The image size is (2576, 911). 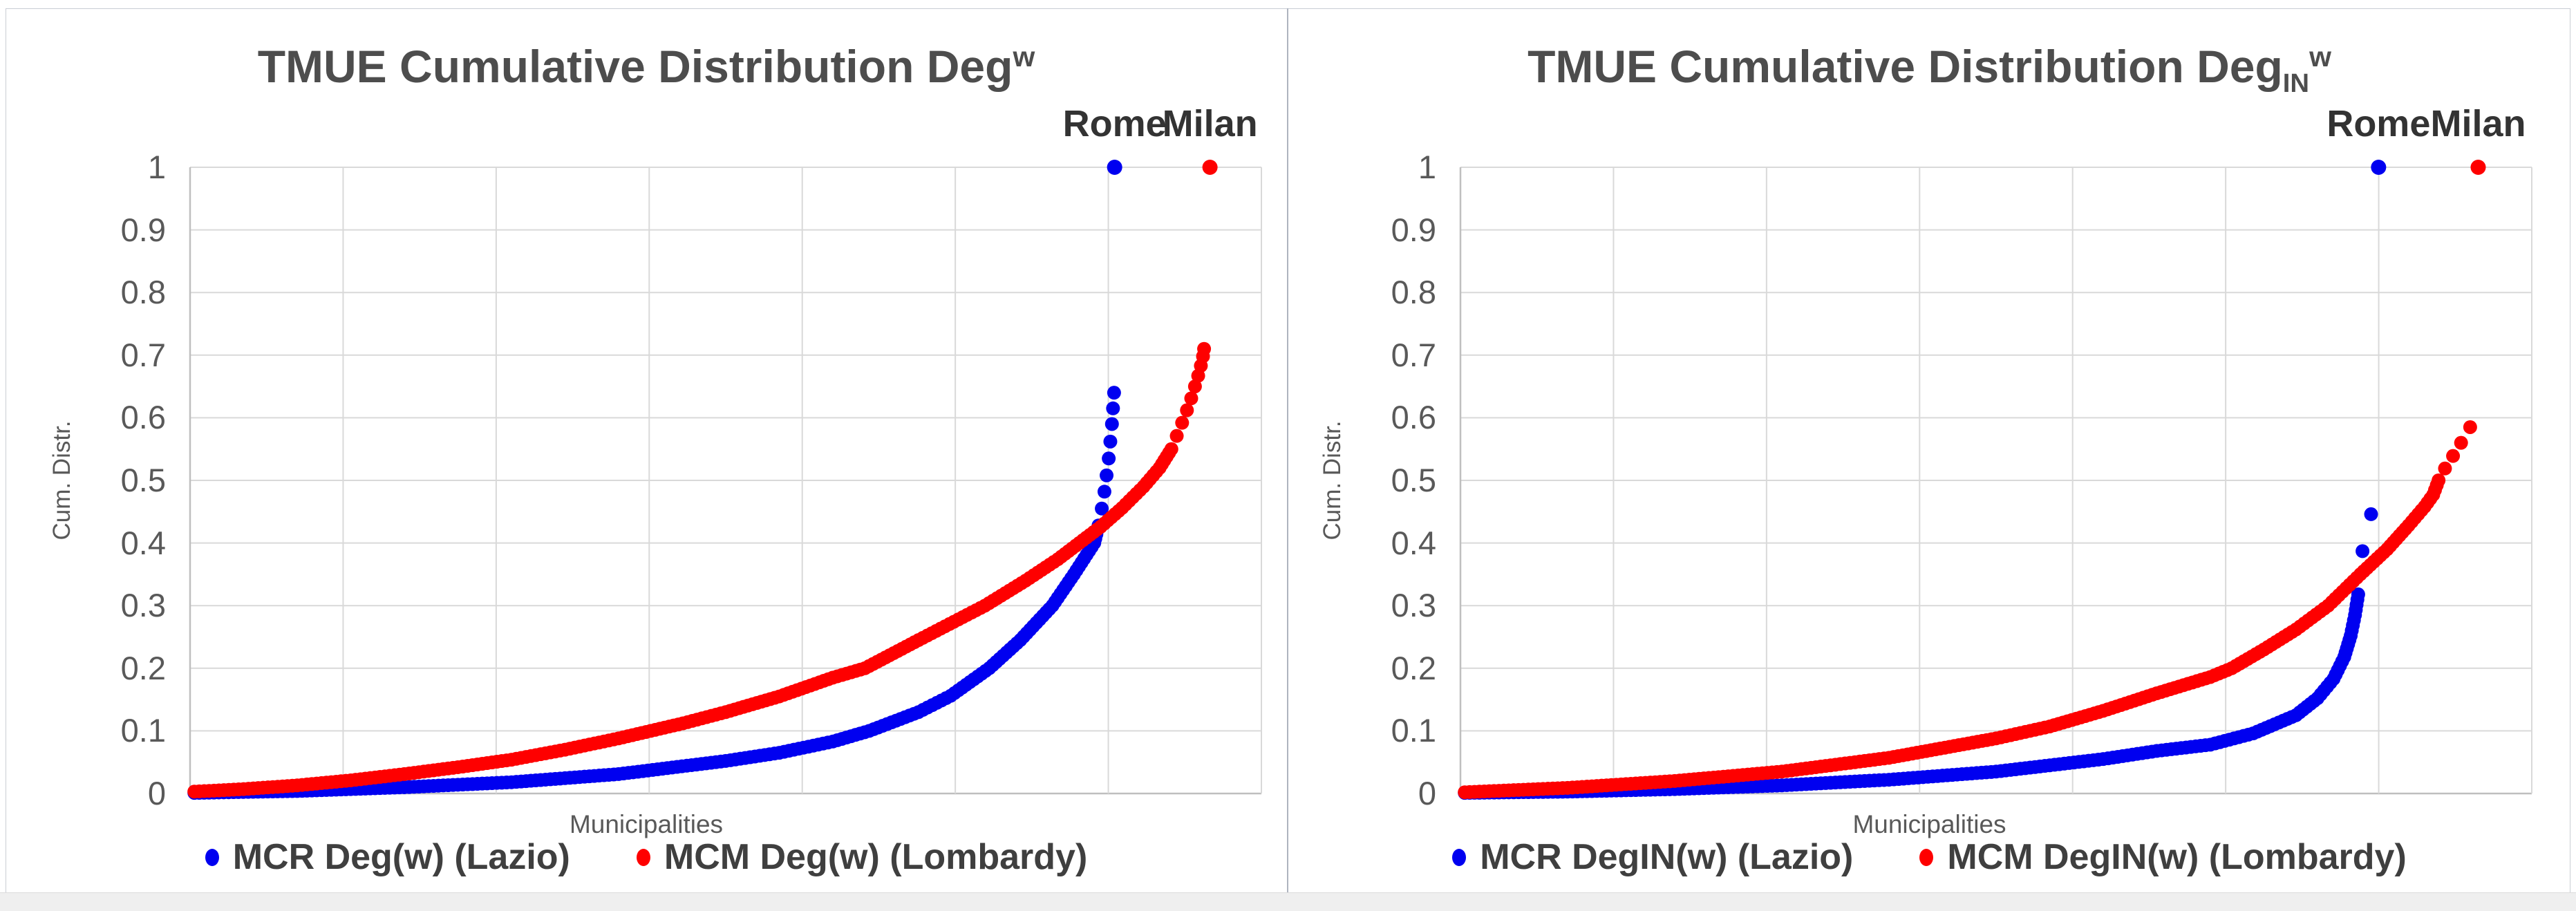 What do you see at coordinates (1667, 857) in the screenshot?
I see `legend-label-lazio: MCR DegIN(w) (Lazio)` at bounding box center [1667, 857].